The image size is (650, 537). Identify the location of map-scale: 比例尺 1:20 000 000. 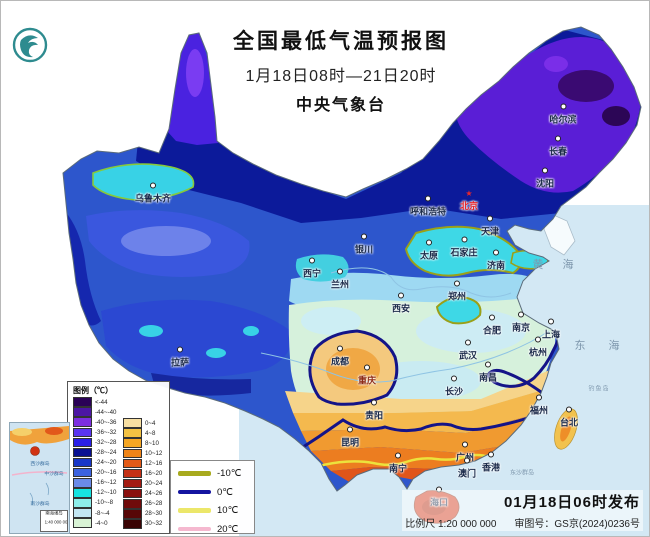
(451, 524).